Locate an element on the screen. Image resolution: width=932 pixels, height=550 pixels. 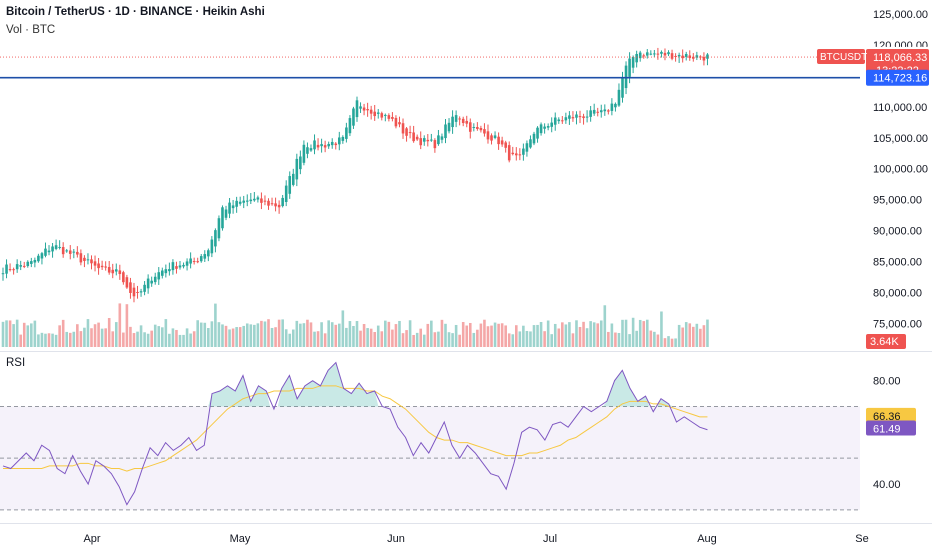
rsi-overbought-fill is located at coordinates (626, 388).